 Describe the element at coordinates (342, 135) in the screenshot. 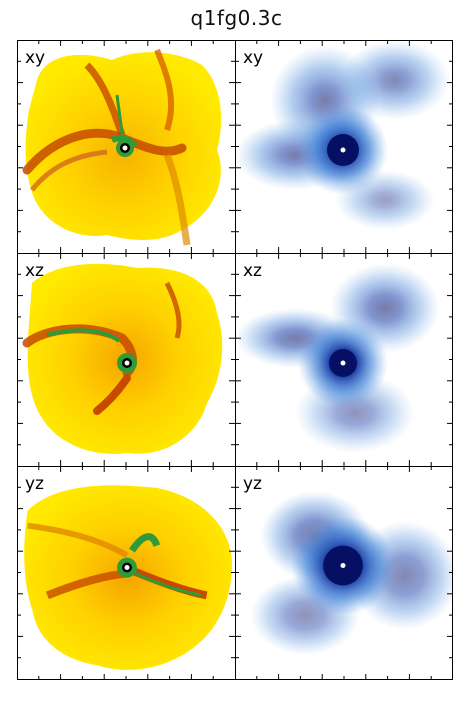

I see `star-map-xy` at that location.